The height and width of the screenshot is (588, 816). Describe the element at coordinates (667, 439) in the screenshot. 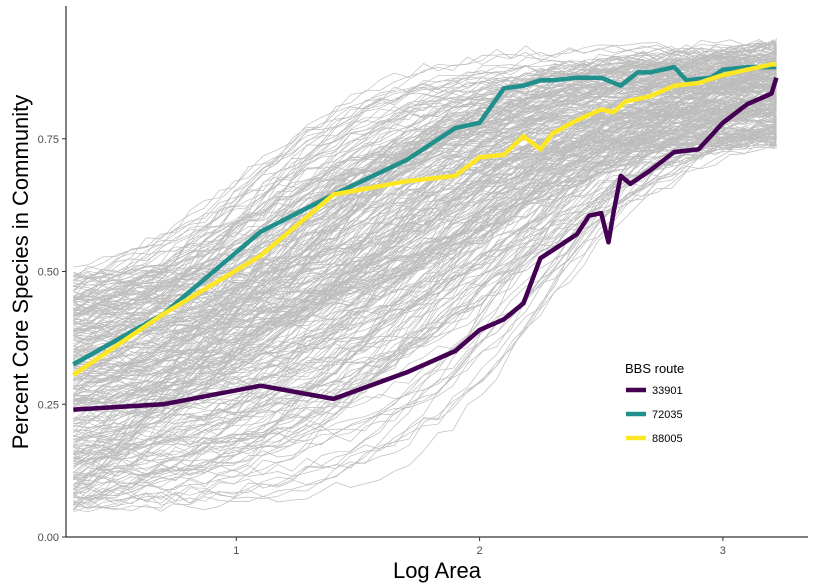

I see `legend-label-88005: 88005` at that location.